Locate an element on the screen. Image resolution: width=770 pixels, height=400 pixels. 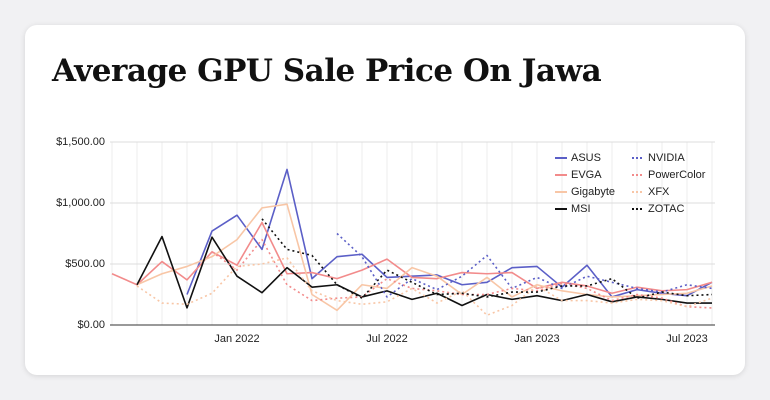
legend-label: ASUS is located at coordinates (586, 158).